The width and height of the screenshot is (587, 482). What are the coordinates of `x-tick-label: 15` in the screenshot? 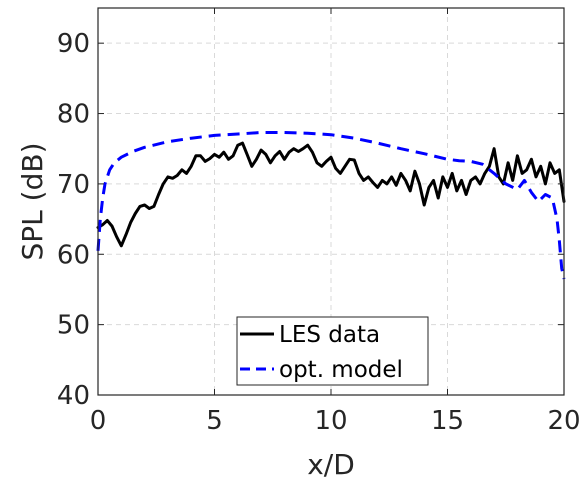 It's located at (447, 421).